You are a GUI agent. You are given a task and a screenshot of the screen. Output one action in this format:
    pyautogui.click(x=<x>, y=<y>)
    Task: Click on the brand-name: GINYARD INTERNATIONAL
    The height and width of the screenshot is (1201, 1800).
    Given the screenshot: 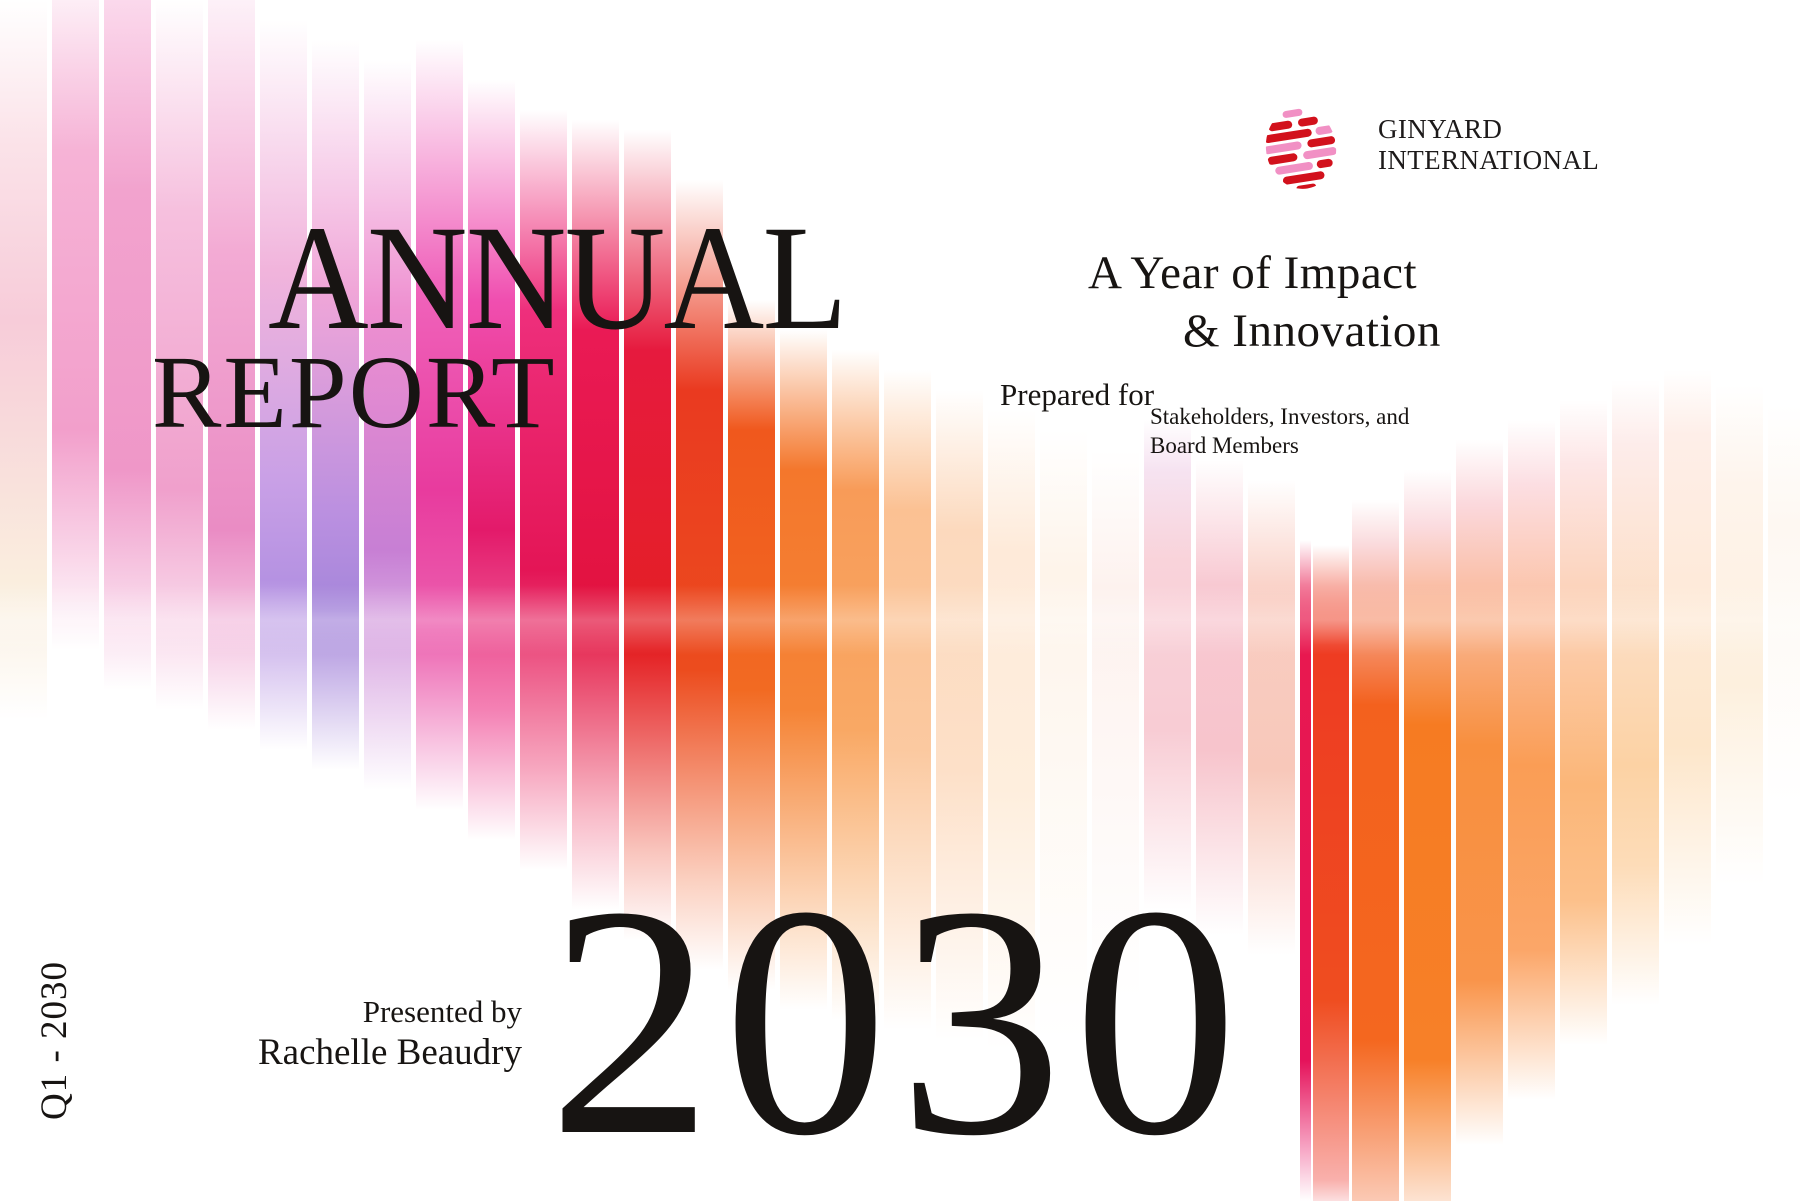 What is the action you would take?
    pyautogui.click(x=1488, y=145)
    